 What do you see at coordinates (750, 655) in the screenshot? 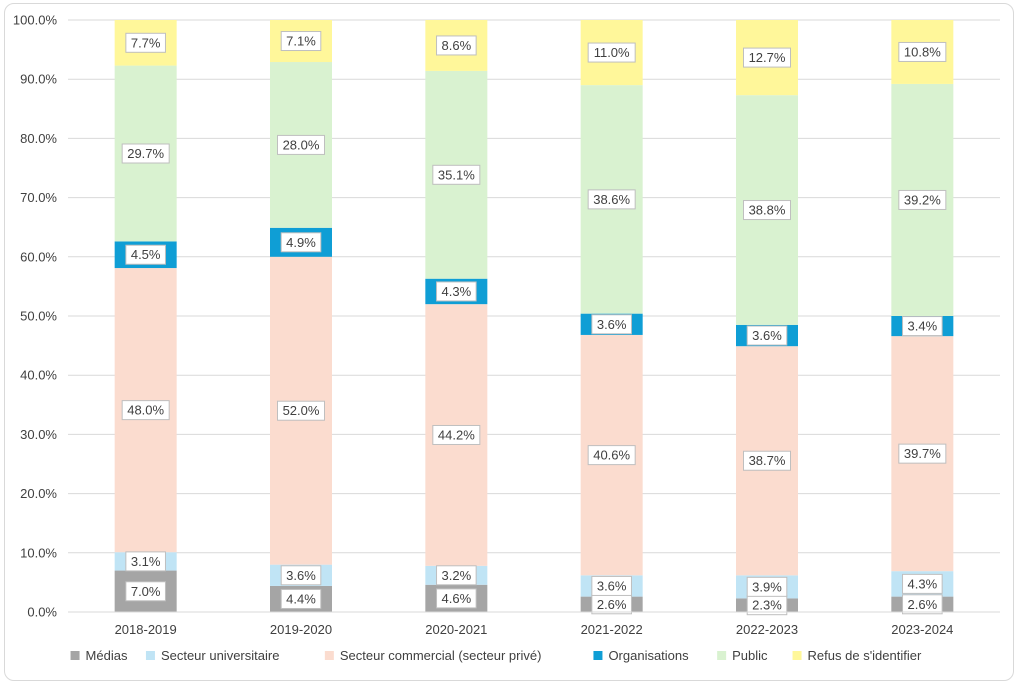
I see `legend-label-public: Public` at bounding box center [750, 655].